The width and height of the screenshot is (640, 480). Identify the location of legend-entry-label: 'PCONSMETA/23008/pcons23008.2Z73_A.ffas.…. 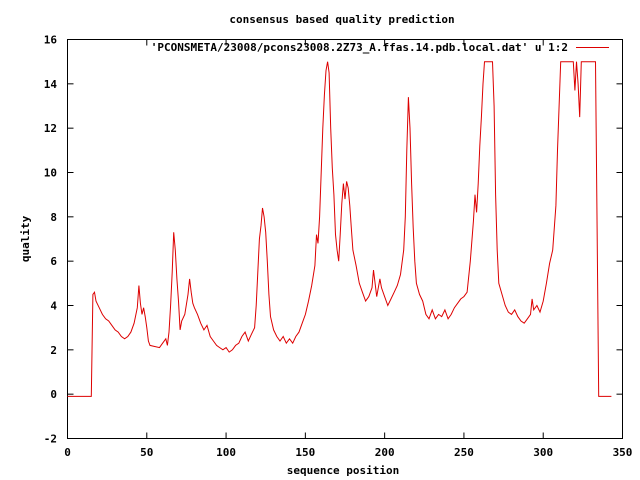
(359, 47).